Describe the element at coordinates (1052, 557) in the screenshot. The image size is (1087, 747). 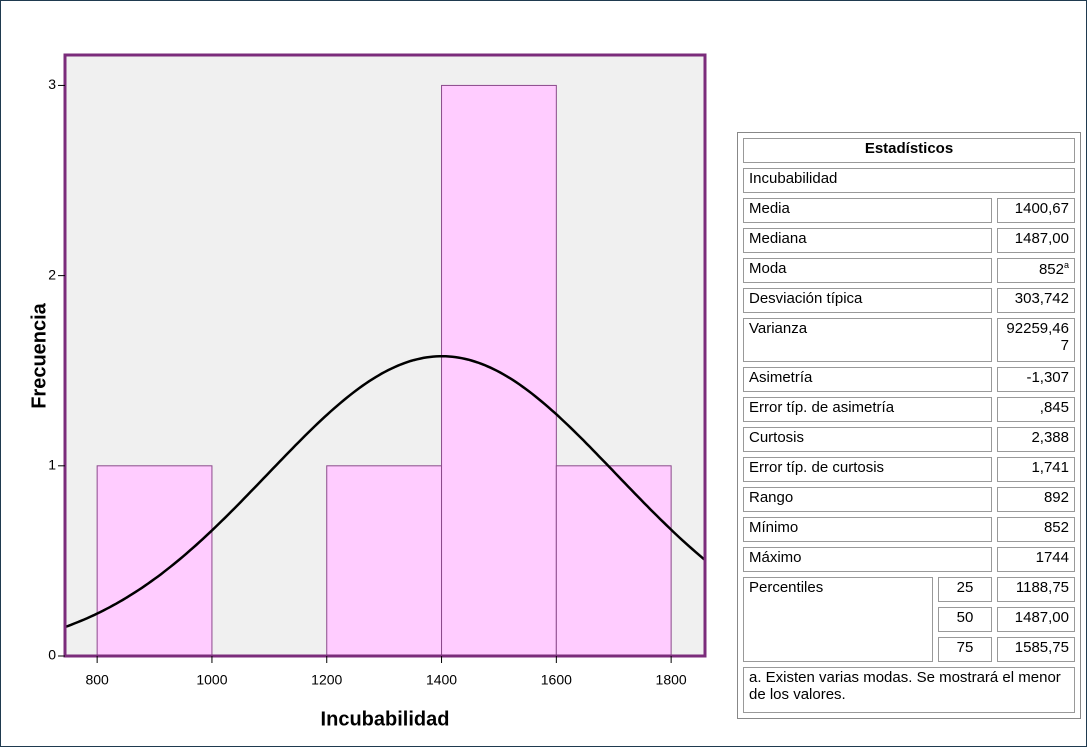
I see `value: 1744` at that location.